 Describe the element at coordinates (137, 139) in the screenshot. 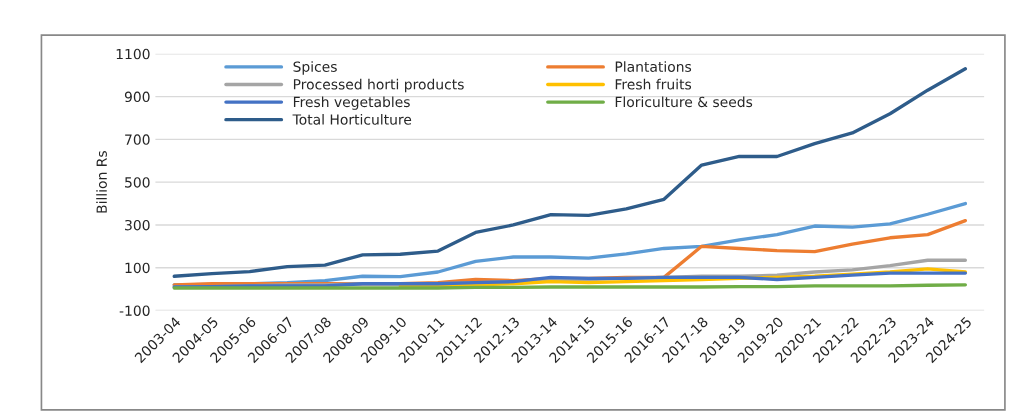

I see `y-tick-label: 700` at that location.